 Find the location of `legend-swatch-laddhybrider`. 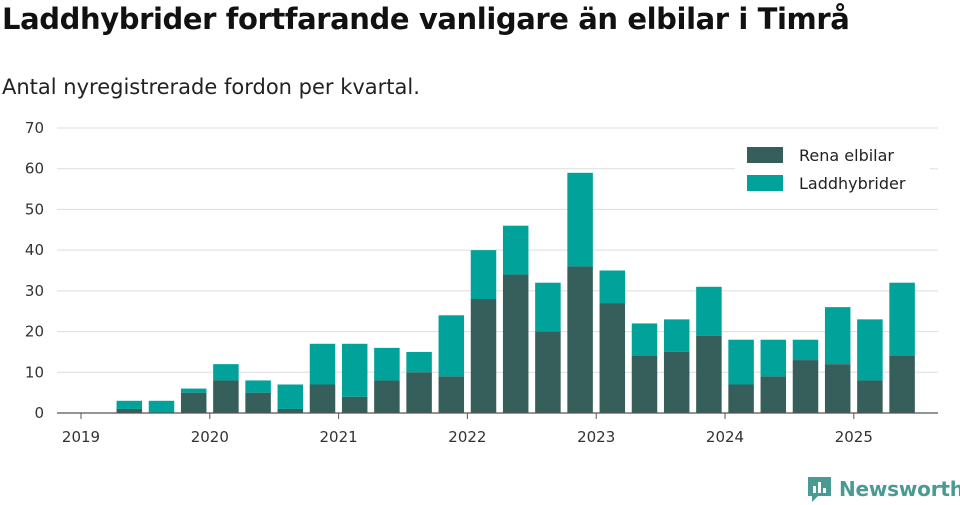

legend-swatch-laddhybrider is located at coordinates (765, 183).